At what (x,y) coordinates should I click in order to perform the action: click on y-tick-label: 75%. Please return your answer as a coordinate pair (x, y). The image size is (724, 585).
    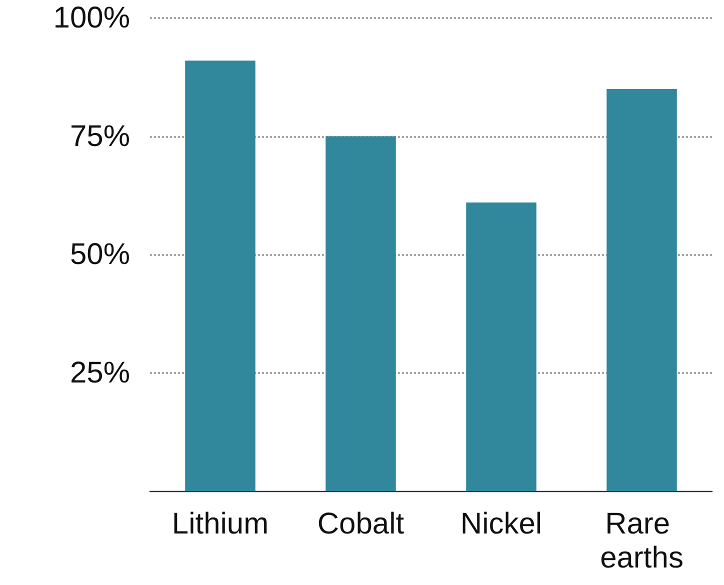
    Looking at the image, I should click on (100, 136).